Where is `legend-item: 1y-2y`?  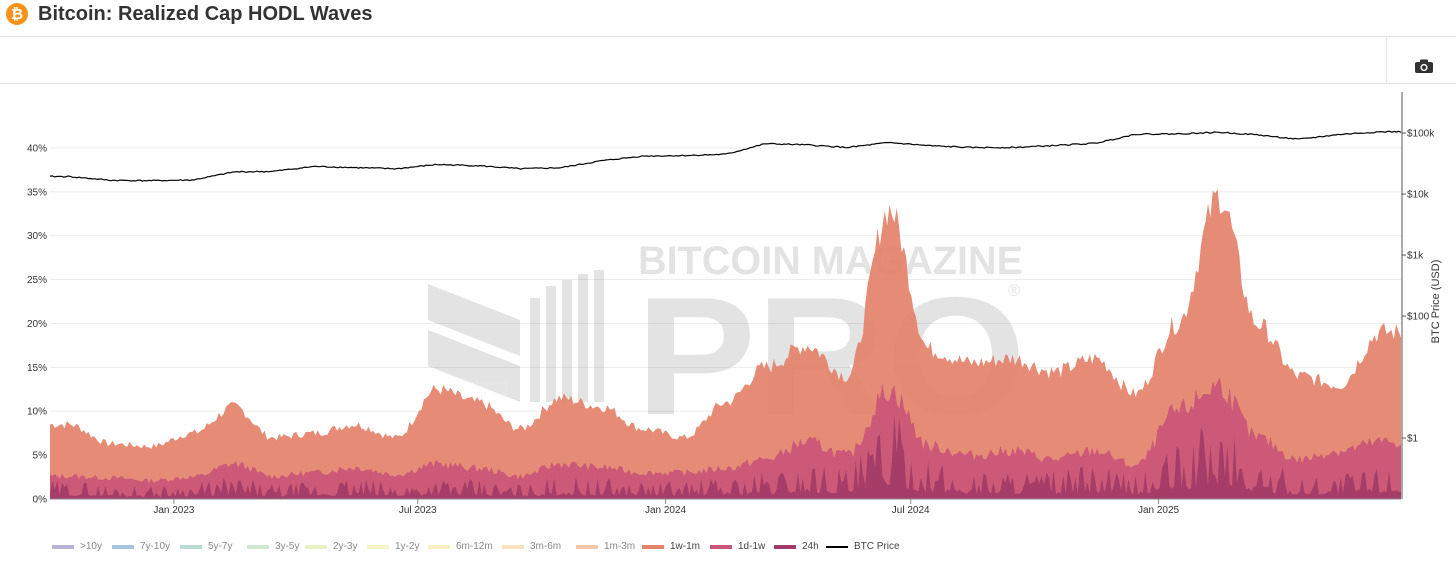 legend-item: 1y-2y is located at coordinates (393, 546).